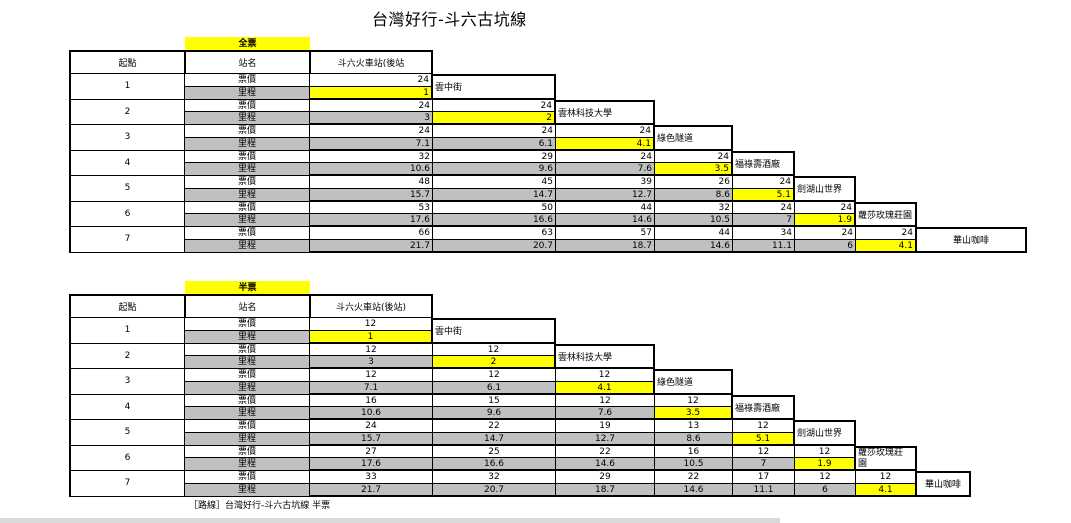 The height and width of the screenshot is (523, 1071). I want to click on price-cell: 48, so click(371, 182).